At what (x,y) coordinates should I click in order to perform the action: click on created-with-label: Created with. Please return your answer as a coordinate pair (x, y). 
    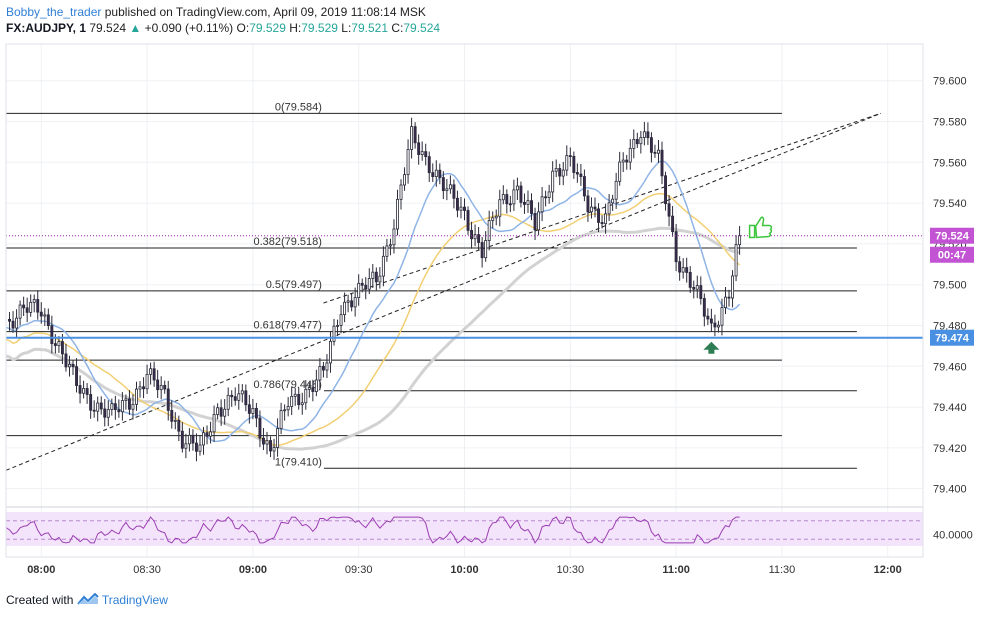
    Looking at the image, I should click on (40, 600).